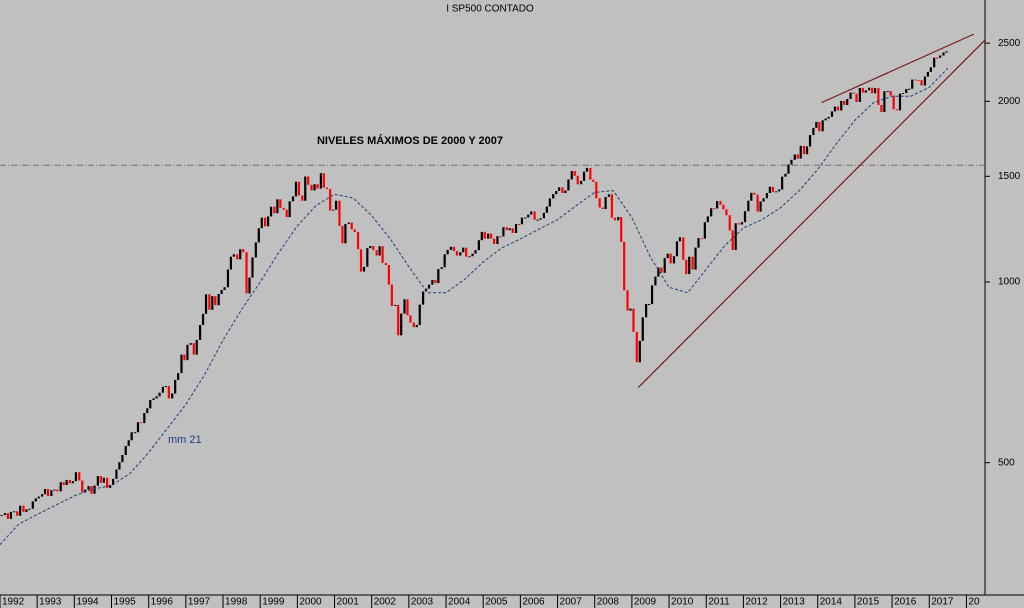  Describe the element at coordinates (273, 602) in the screenshot. I see `x-tick-label: 1999` at that location.